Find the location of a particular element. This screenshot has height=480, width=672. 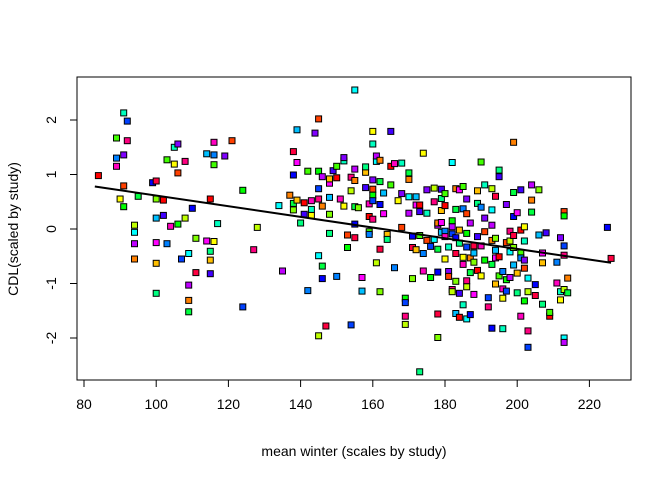

x-axis: 80 100 120 140 160 180 200 220 is located at coordinates (338, 395).